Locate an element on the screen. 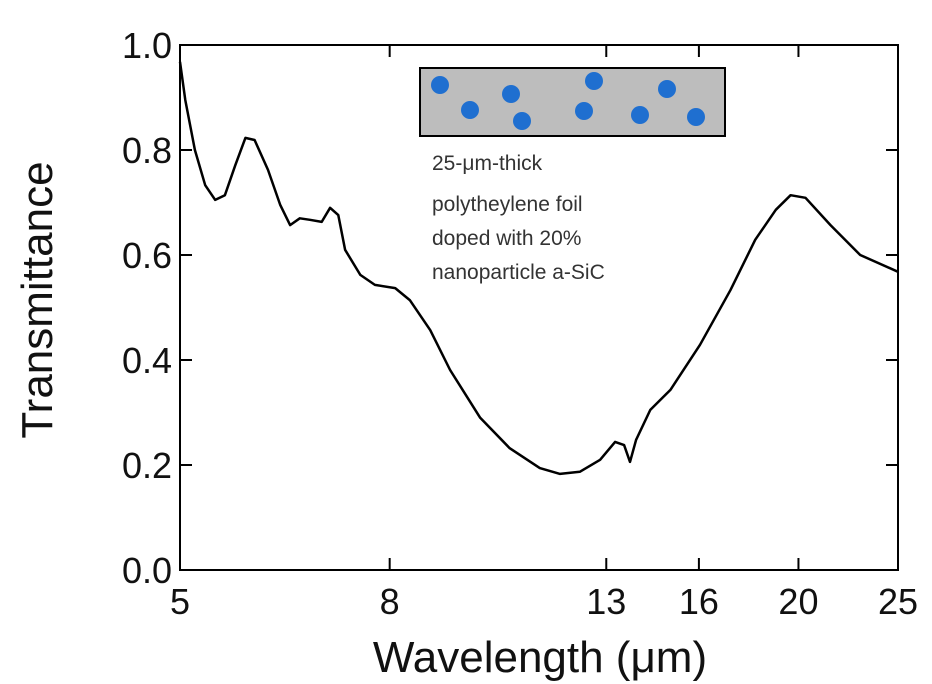 The width and height of the screenshot is (932, 684). inset is located at coordinates (572, 102).